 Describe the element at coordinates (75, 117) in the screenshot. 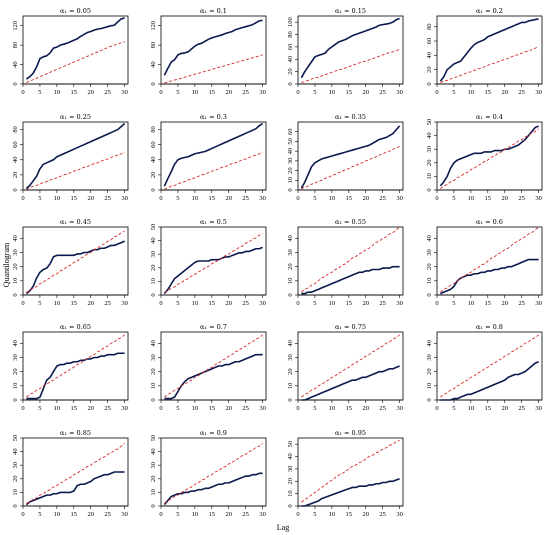

I see `panel-title: α₁ = 0.25` at that location.